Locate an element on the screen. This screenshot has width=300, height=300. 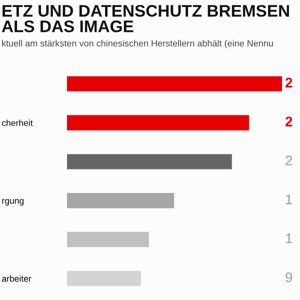
chart-title: ETZ UND DATENSCHUTZ BREMSEN ALS DAS IMAGE is located at coordinates (145, 18).